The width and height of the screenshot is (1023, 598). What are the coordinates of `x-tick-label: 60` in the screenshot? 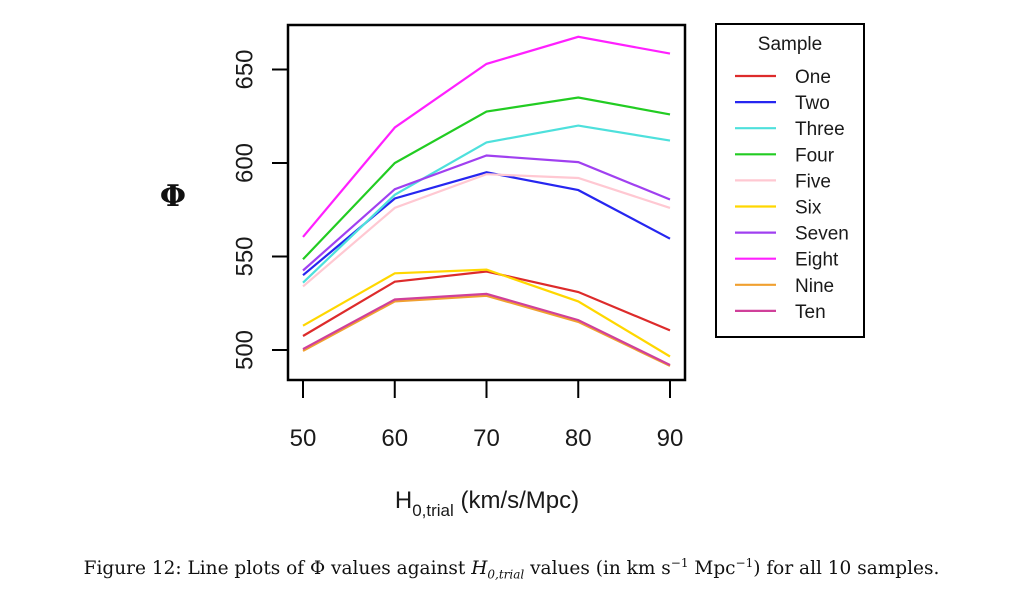 It's located at (394, 438).